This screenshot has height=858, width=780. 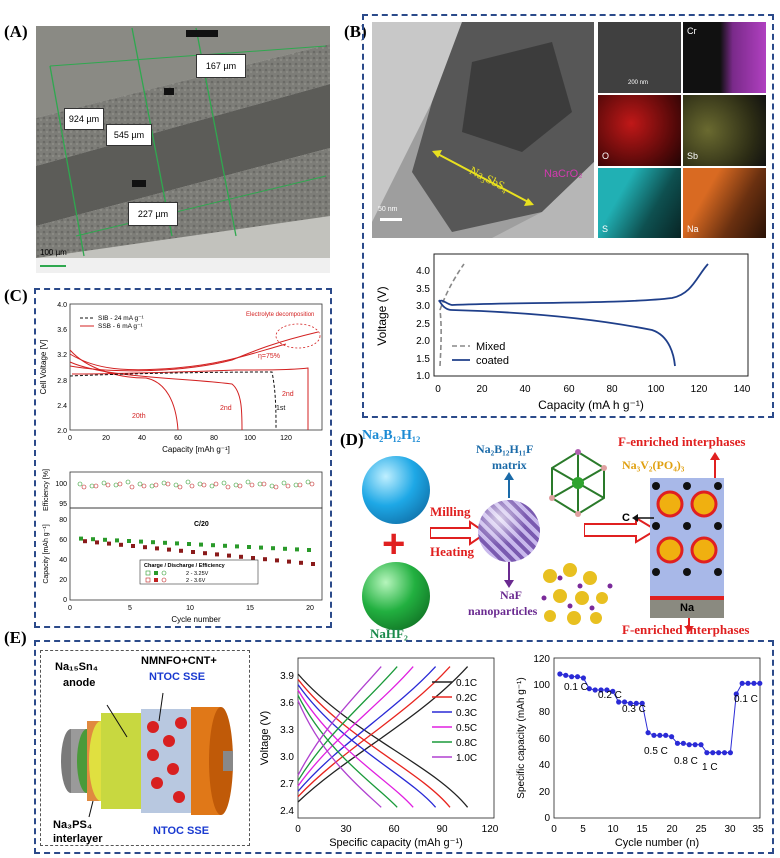 What do you see at coordinates (423, 341) in the screenshot?
I see `ytick: 2.0` at bounding box center [423, 341].